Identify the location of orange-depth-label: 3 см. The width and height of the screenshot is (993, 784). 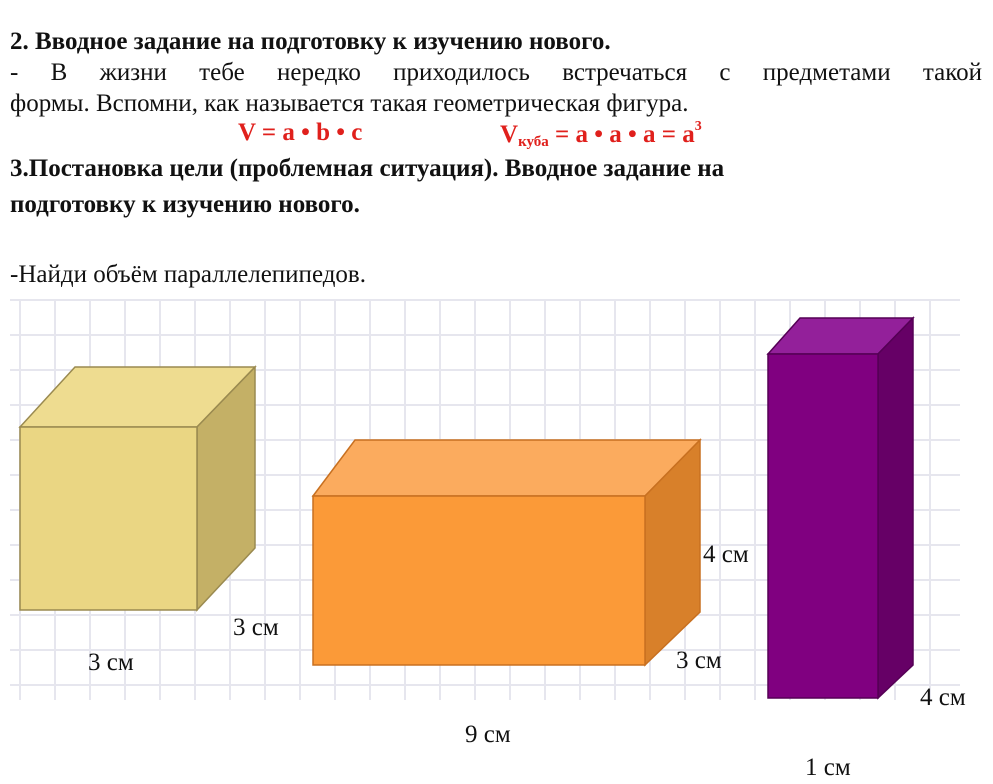
(699, 660).